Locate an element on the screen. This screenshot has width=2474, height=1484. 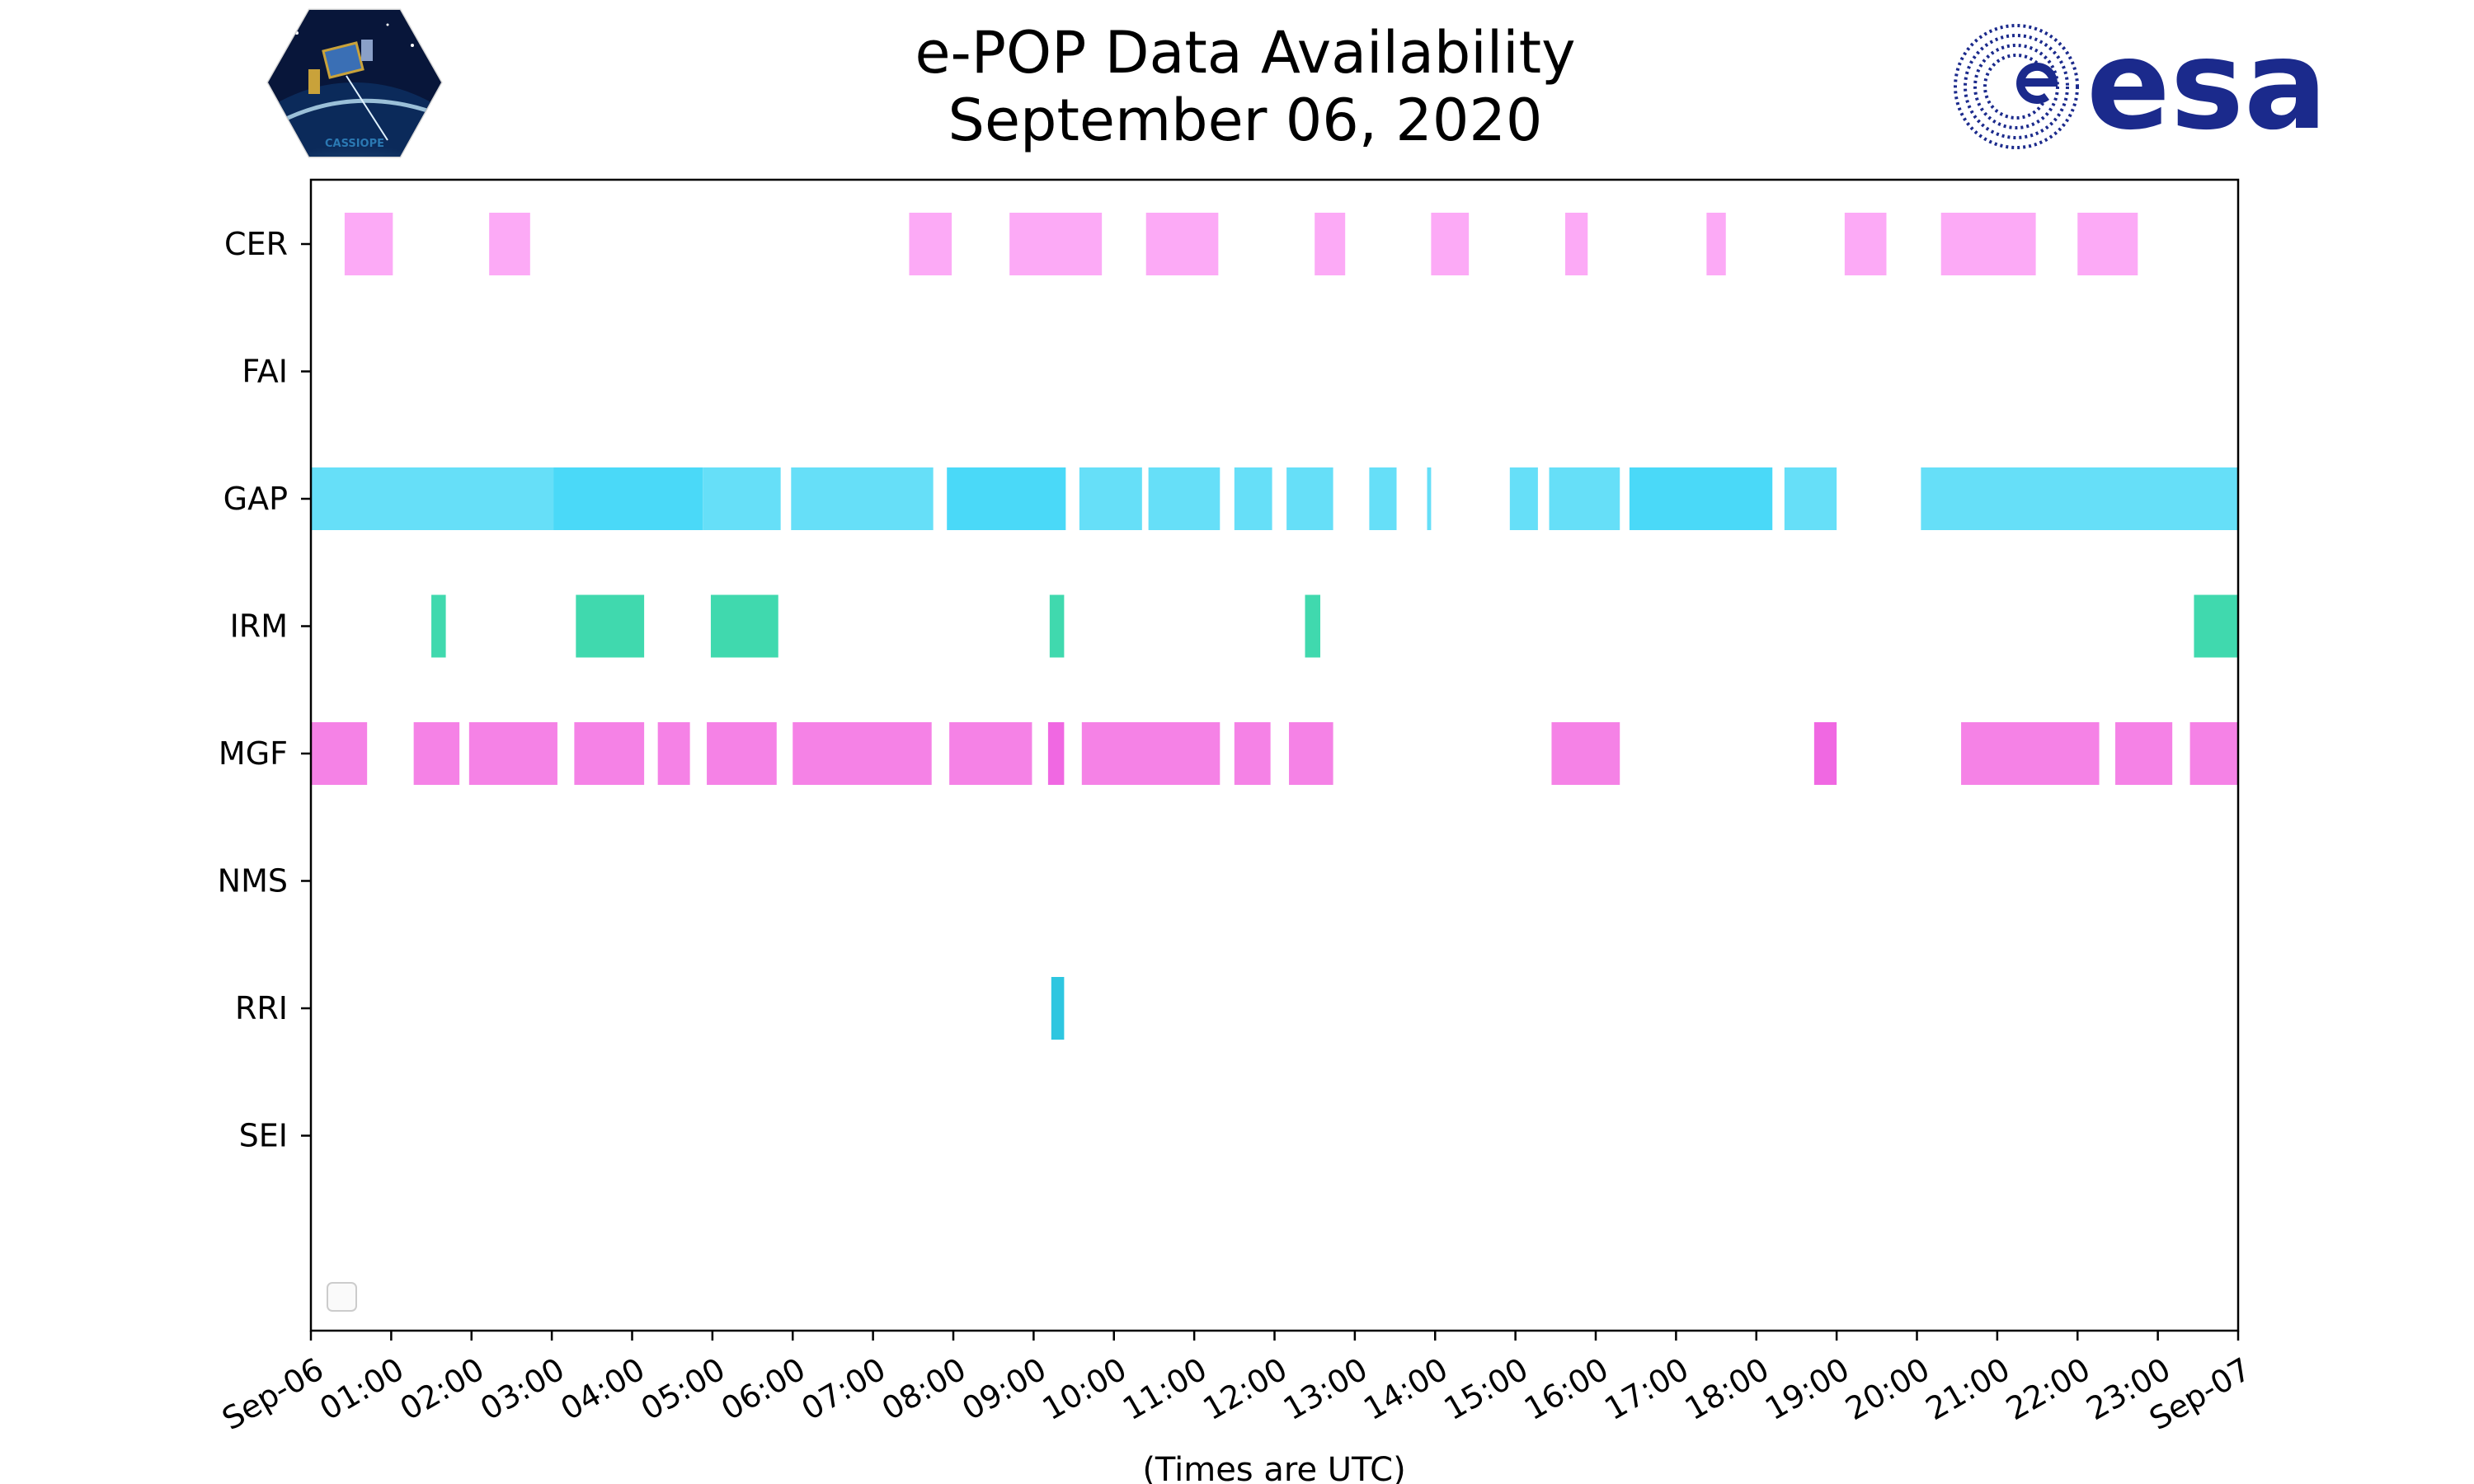
x-tick-label-4: 04:00 is located at coordinates (602, 1388).